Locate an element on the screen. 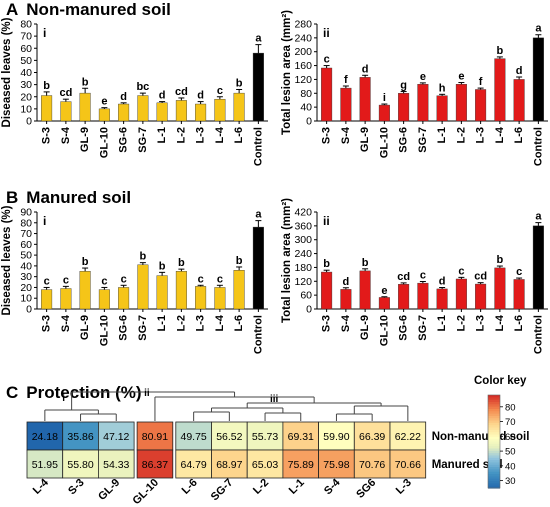  heatmap-cell-value: 47.12 is located at coordinates (116, 437).